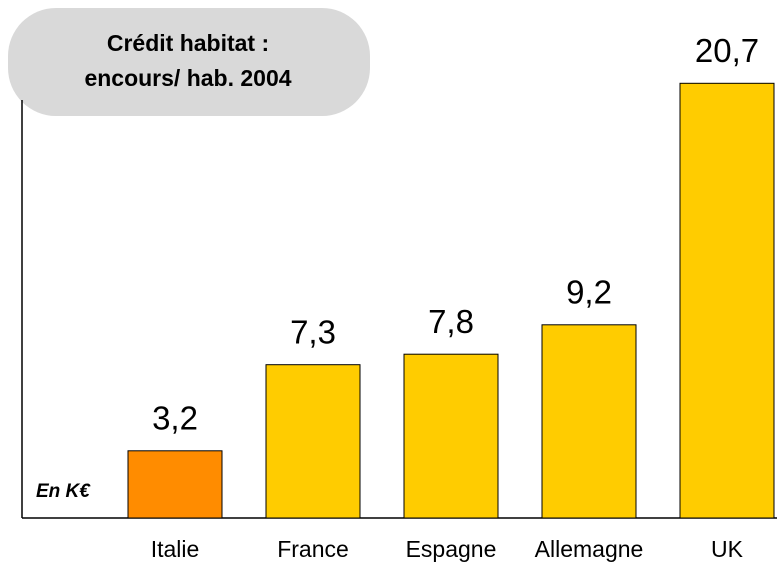 Image resolution: width=777 pixels, height=568 pixels. What do you see at coordinates (451, 549) in the screenshot?
I see `x-tick-label: Espagne` at bounding box center [451, 549].